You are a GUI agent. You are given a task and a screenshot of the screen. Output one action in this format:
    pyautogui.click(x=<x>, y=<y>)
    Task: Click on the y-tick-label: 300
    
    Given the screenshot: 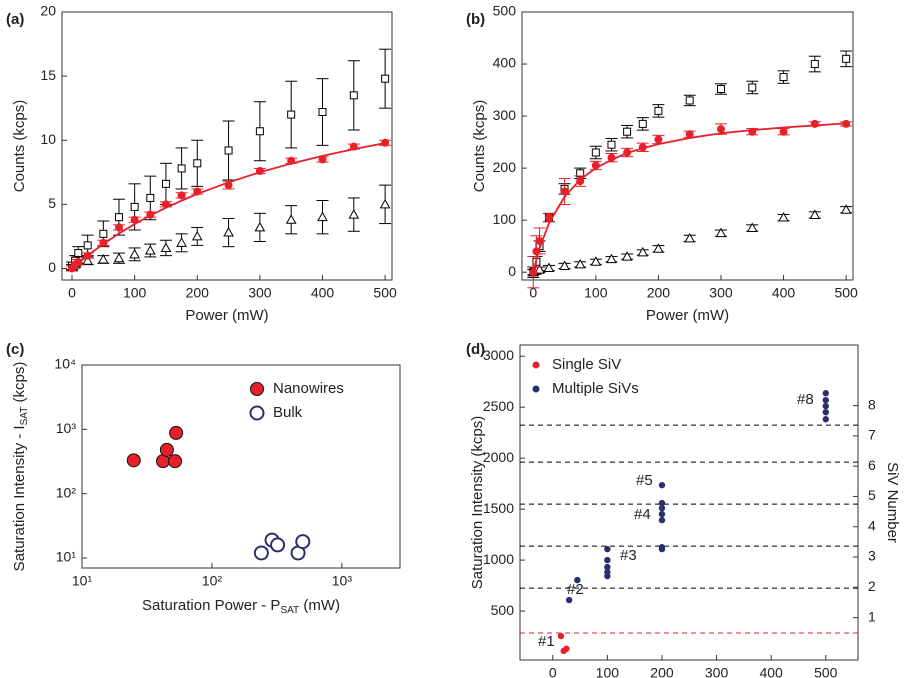 What is the action you would take?
    pyautogui.click(x=505, y=115)
    